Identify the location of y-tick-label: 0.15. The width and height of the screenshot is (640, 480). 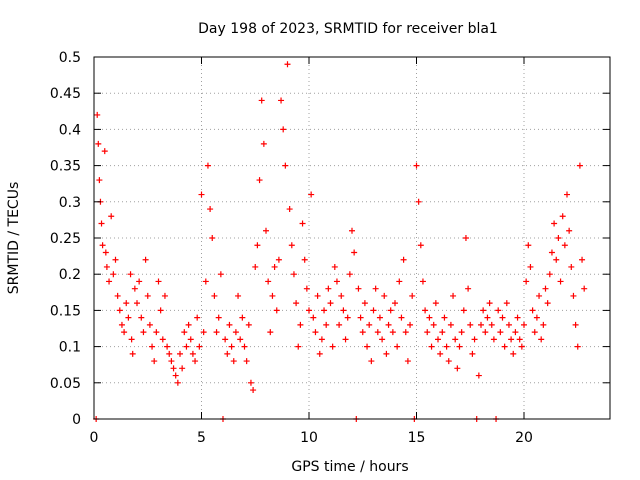
(65, 311).